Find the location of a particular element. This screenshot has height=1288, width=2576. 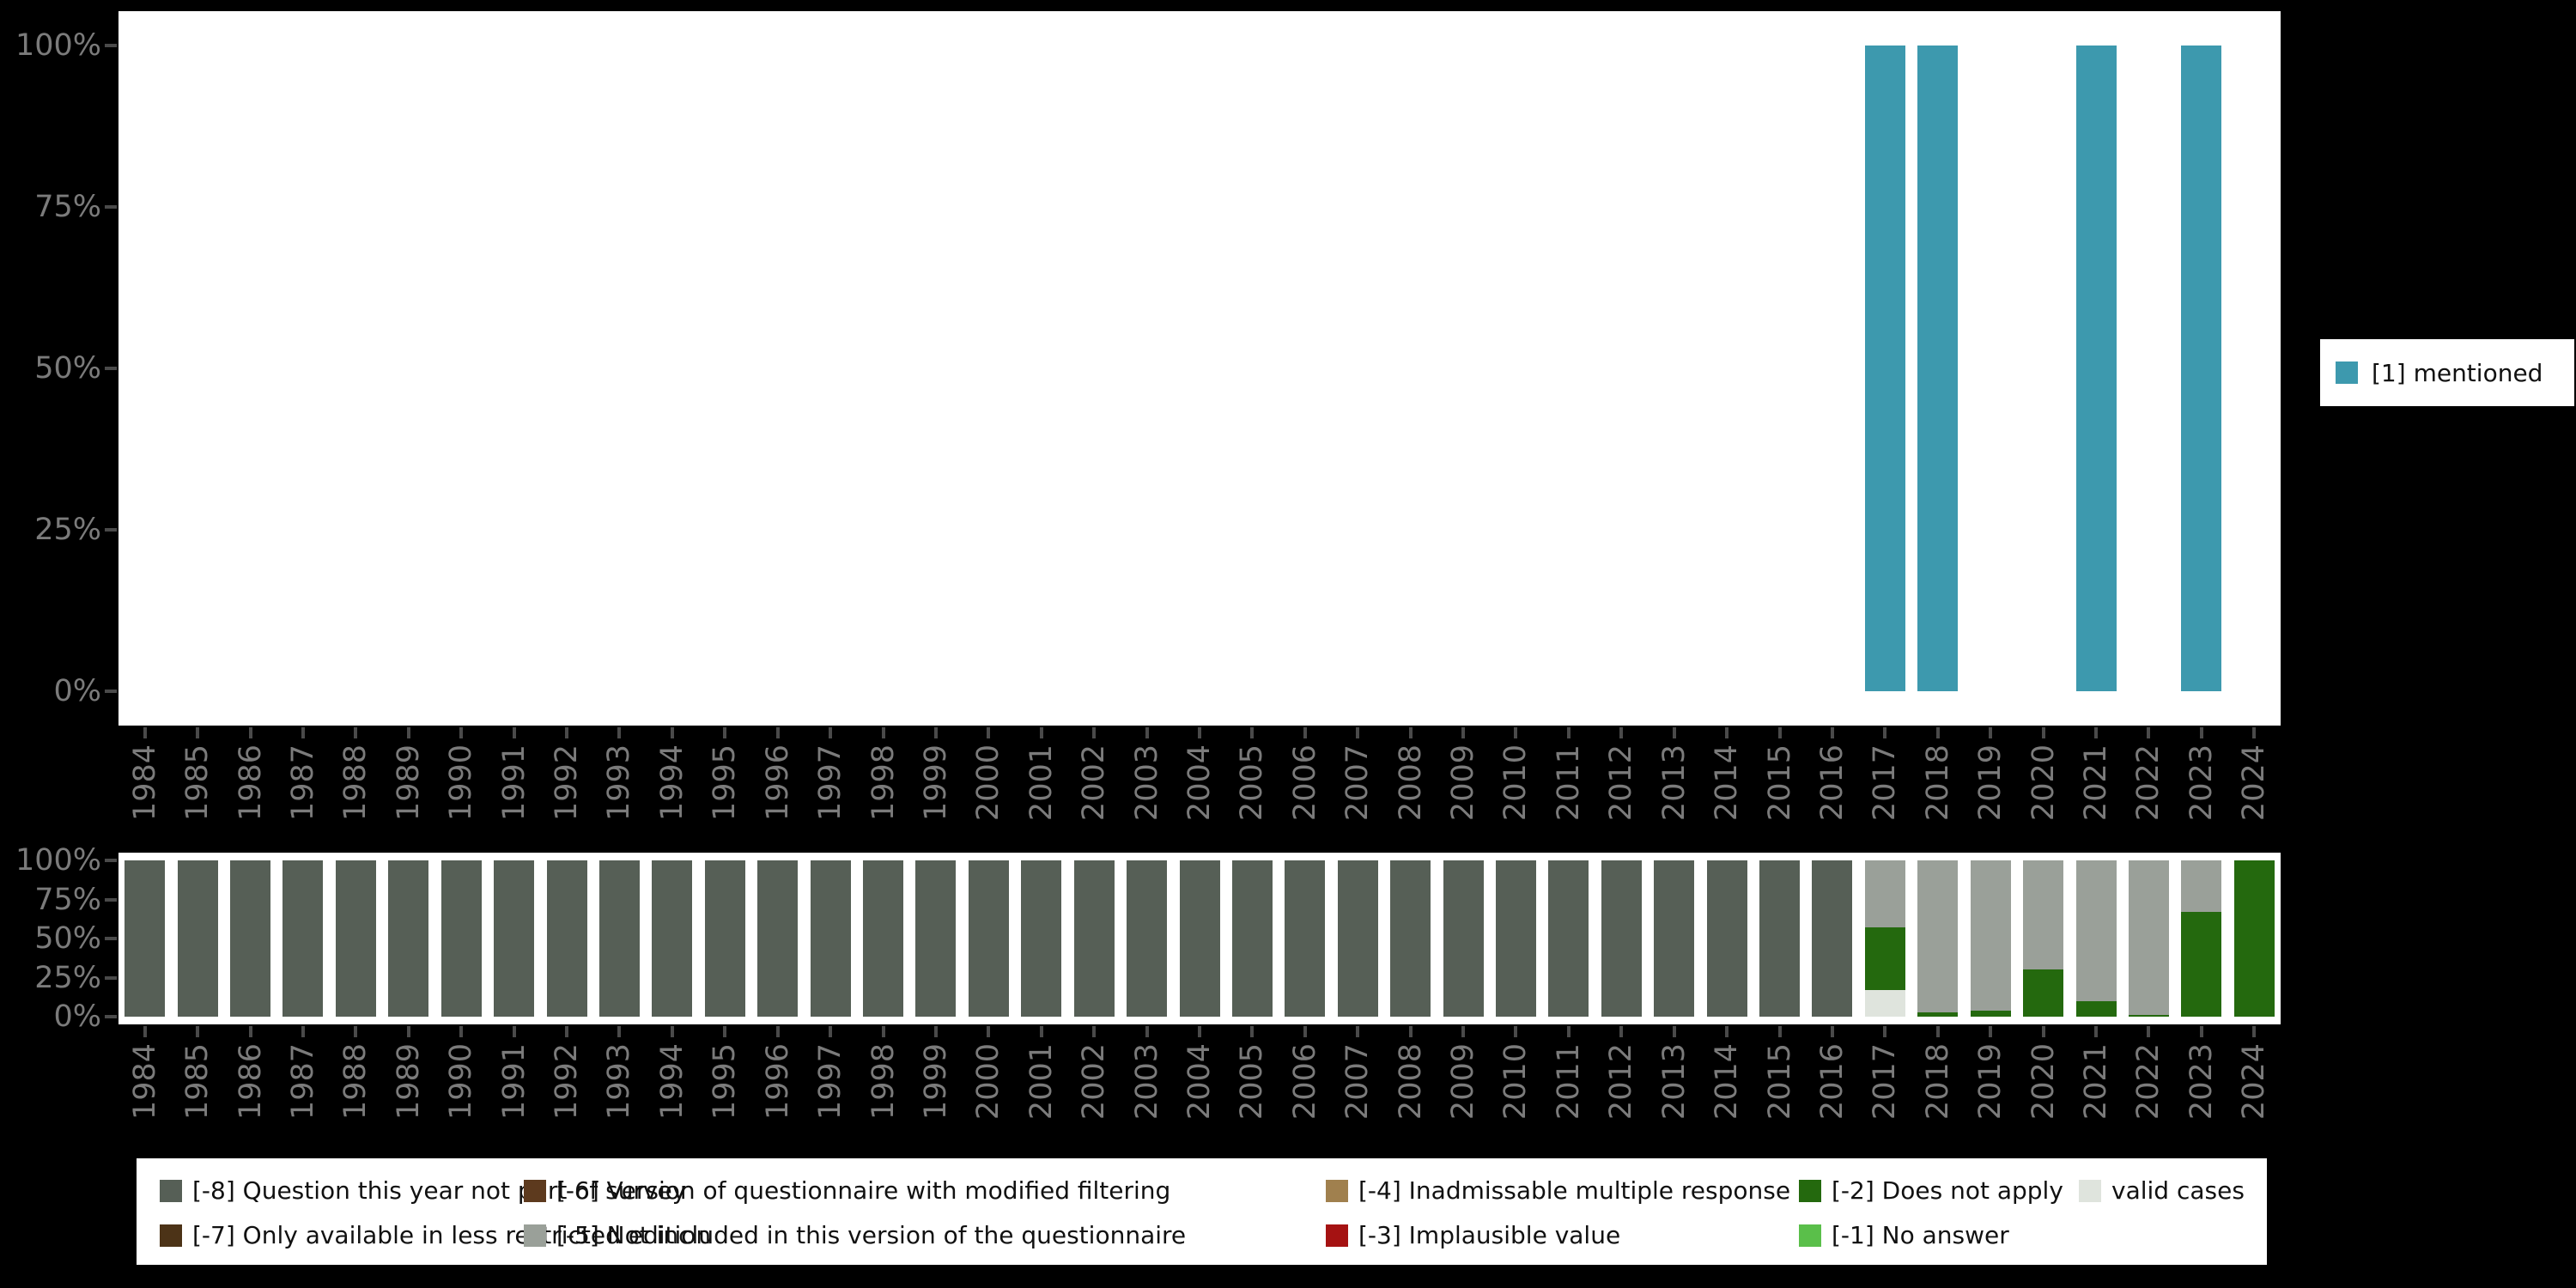

x-tick-label: 1990 is located at coordinates (461, 783).